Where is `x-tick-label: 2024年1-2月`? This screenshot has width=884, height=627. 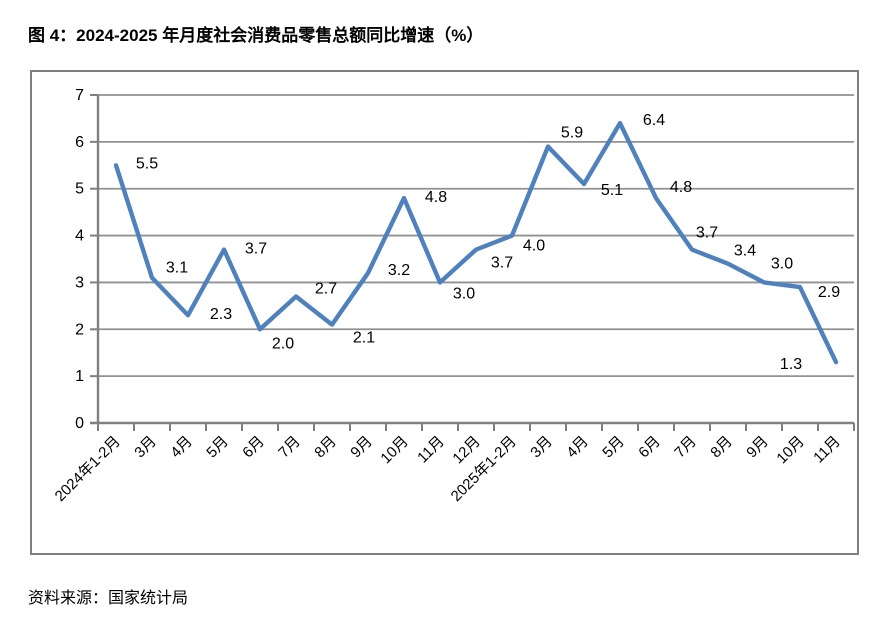 x-tick-label: 2024年1-2月 is located at coordinates (88, 469).